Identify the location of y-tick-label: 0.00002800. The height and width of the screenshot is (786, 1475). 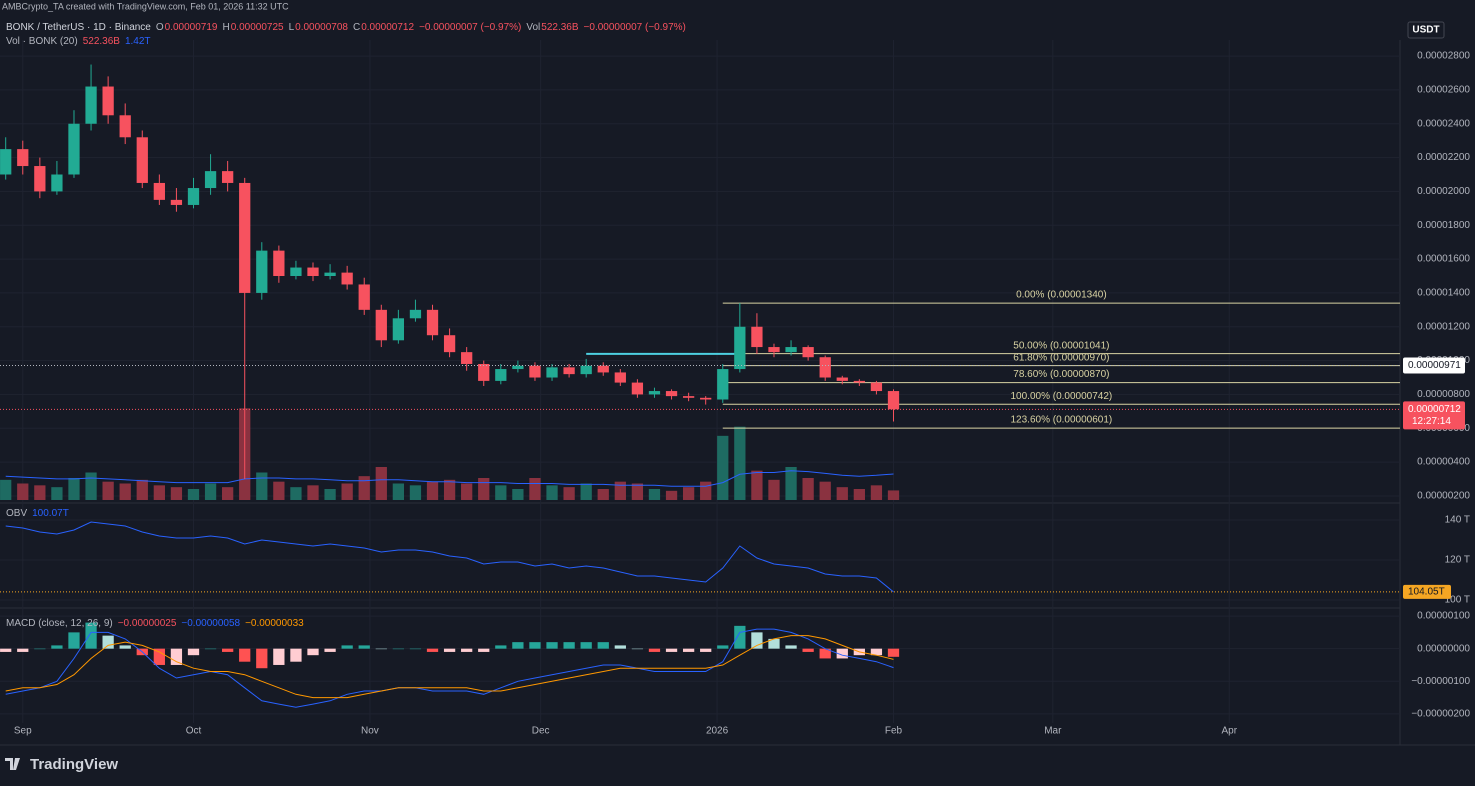
(1443, 56).